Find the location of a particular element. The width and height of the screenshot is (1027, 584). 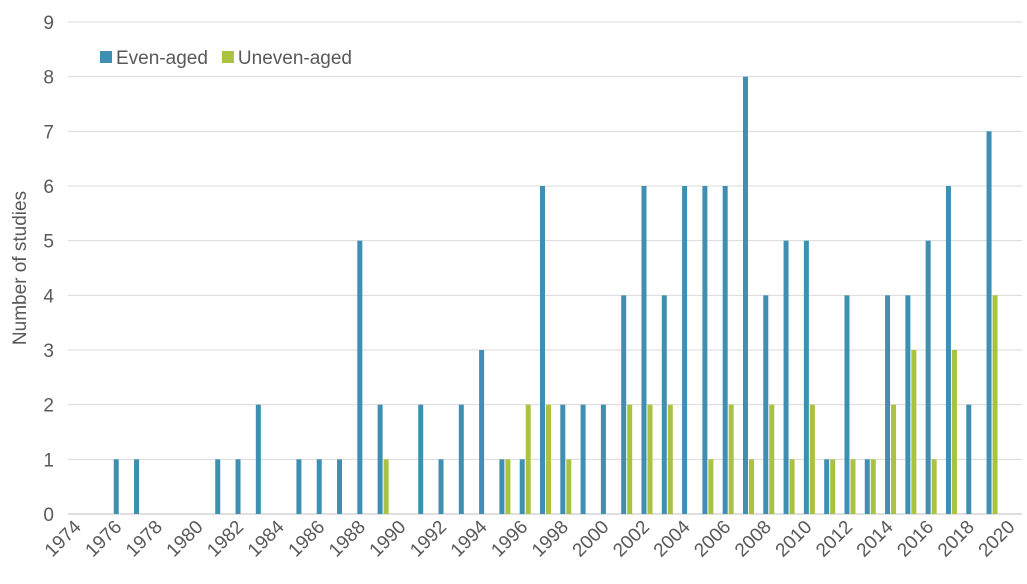

legend-label: Even-aged is located at coordinates (162, 58).